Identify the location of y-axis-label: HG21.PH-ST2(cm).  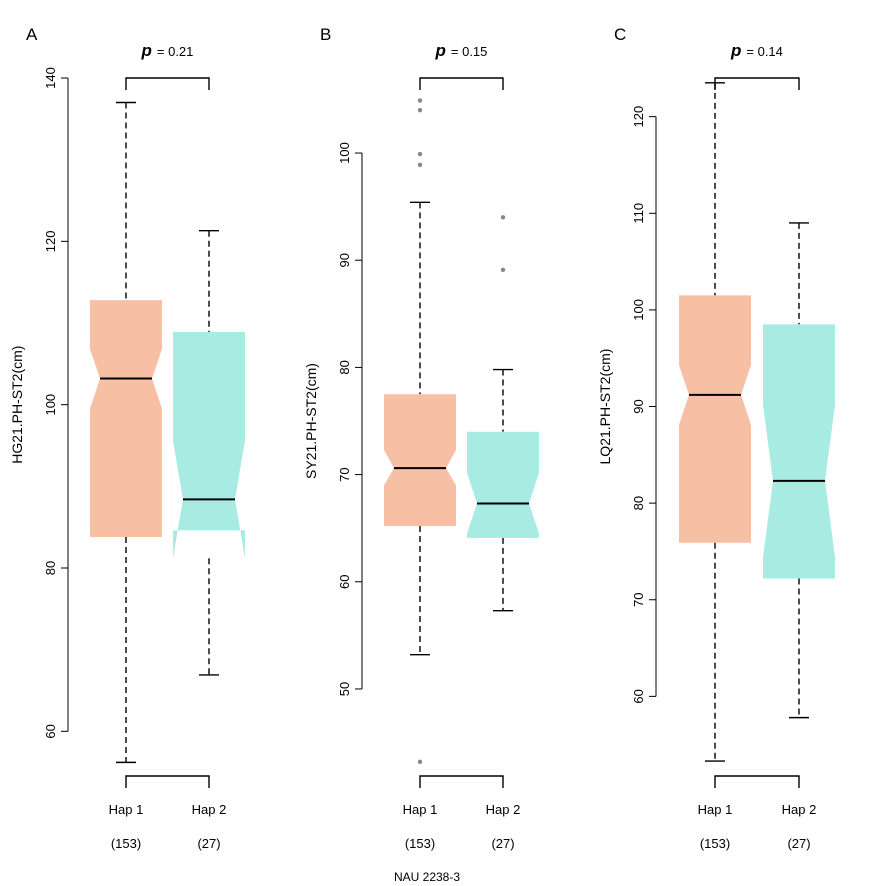
(17, 405).